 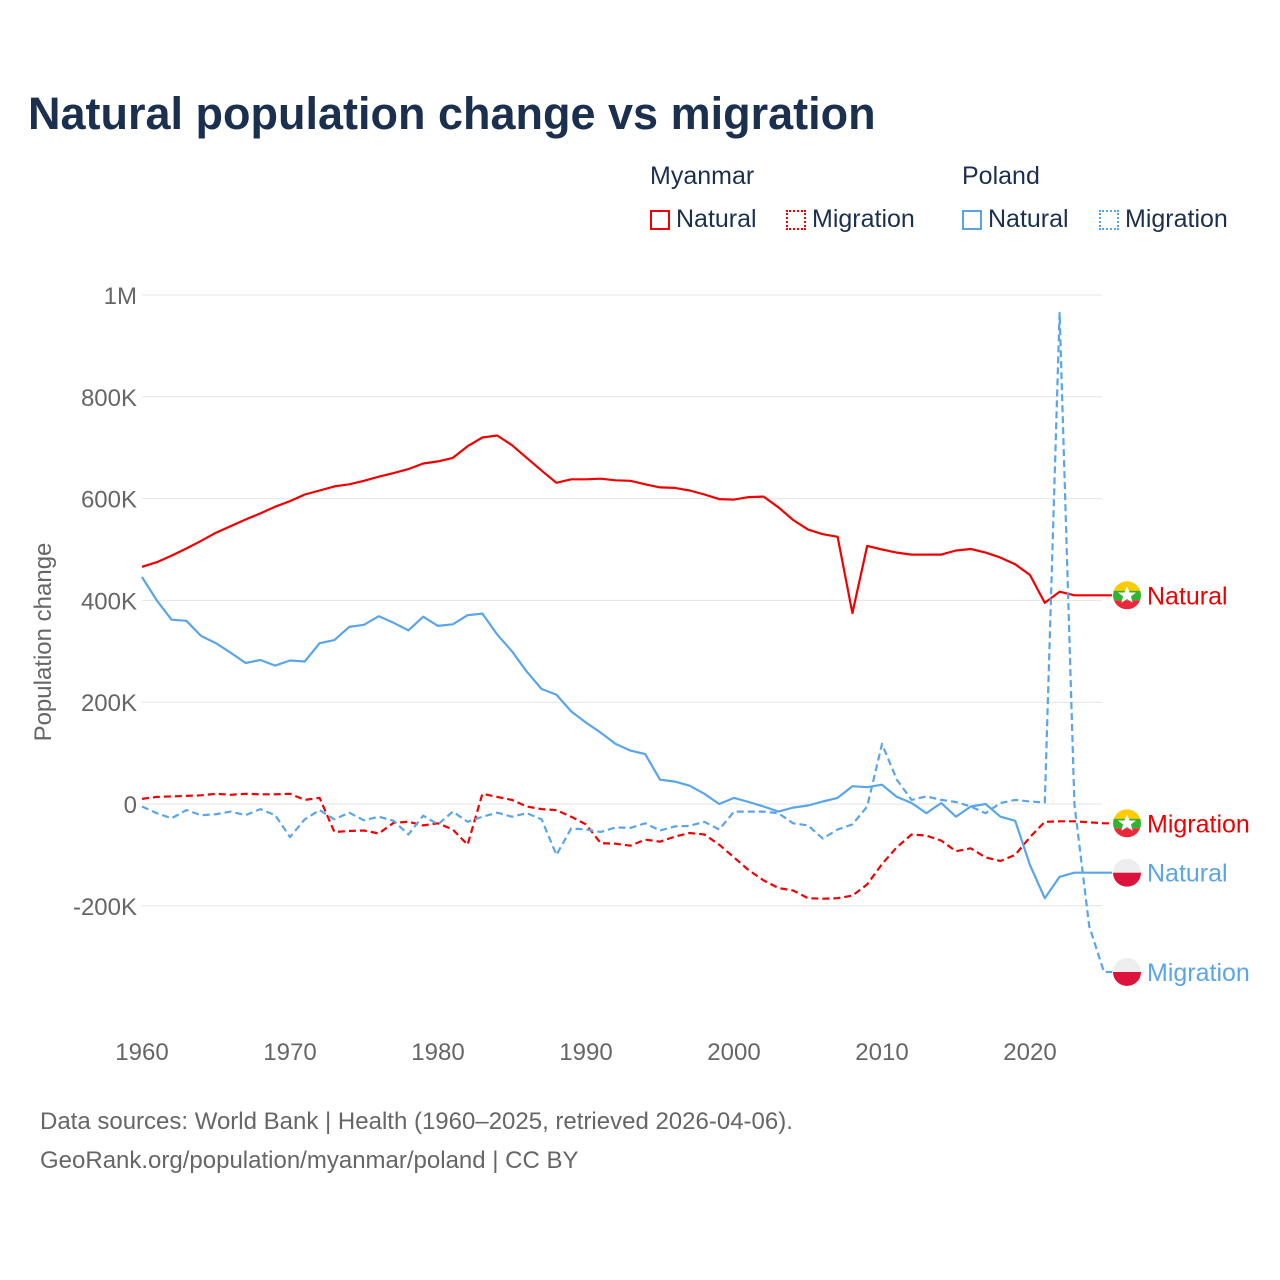 I want to click on chart-title: Natural population change vs migration, so click(x=452, y=113).